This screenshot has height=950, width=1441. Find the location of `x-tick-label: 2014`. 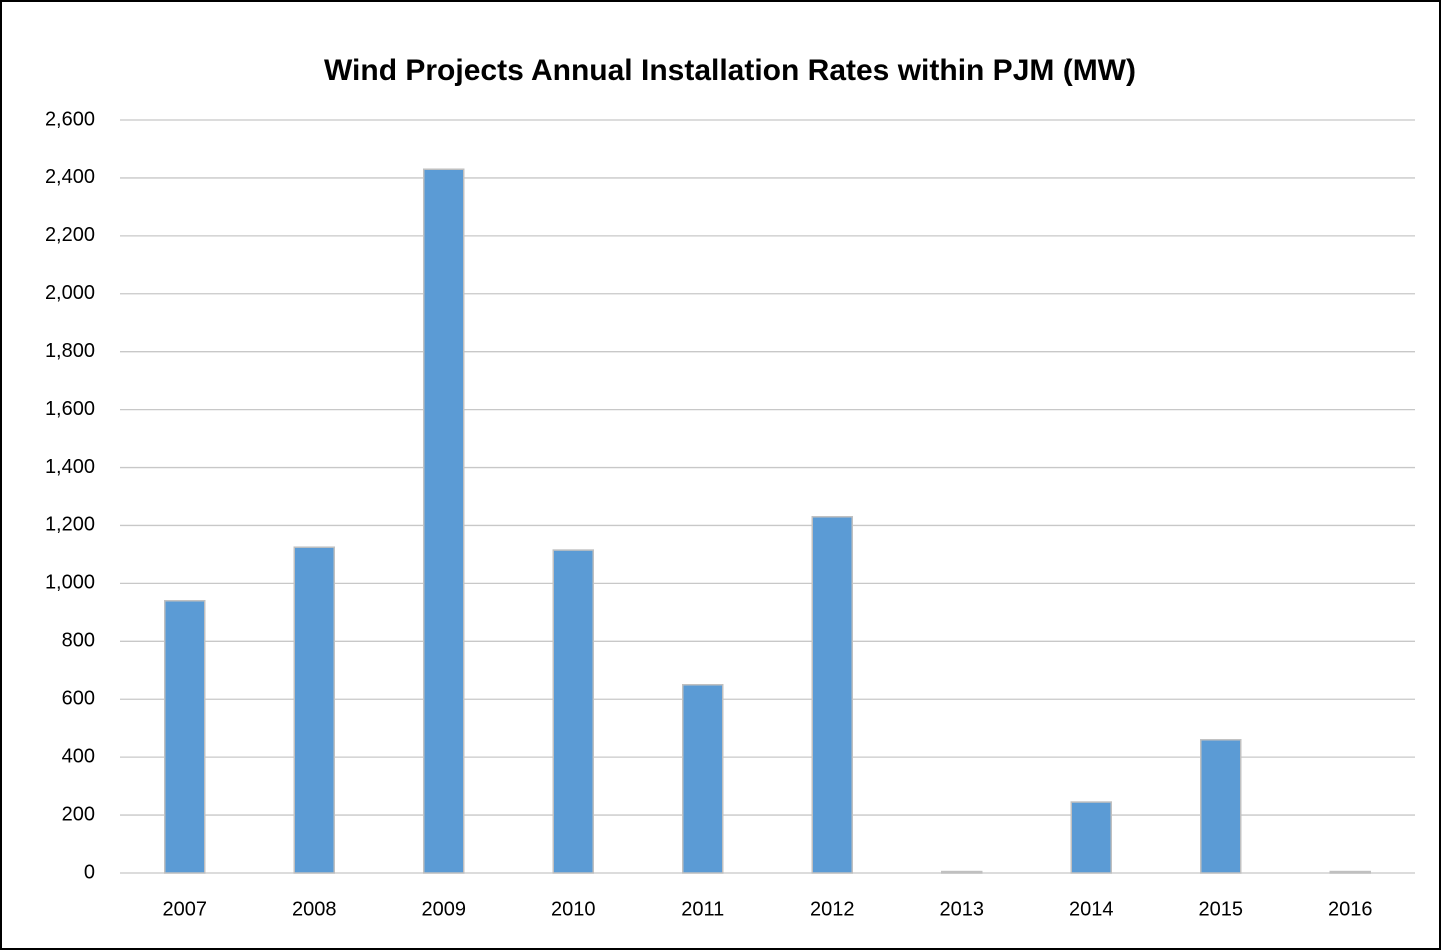

x-tick-label: 2014 is located at coordinates (1091, 909).